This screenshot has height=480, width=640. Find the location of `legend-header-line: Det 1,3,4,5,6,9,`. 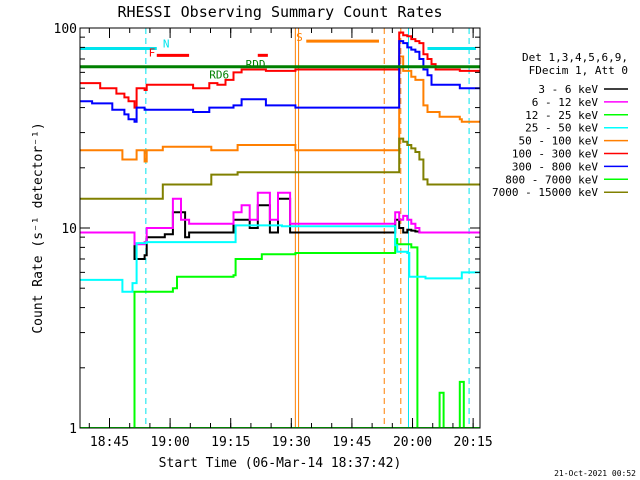

legend-header-line: Det 1,3,4,5,6,9, is located at coordinates (575, 57).